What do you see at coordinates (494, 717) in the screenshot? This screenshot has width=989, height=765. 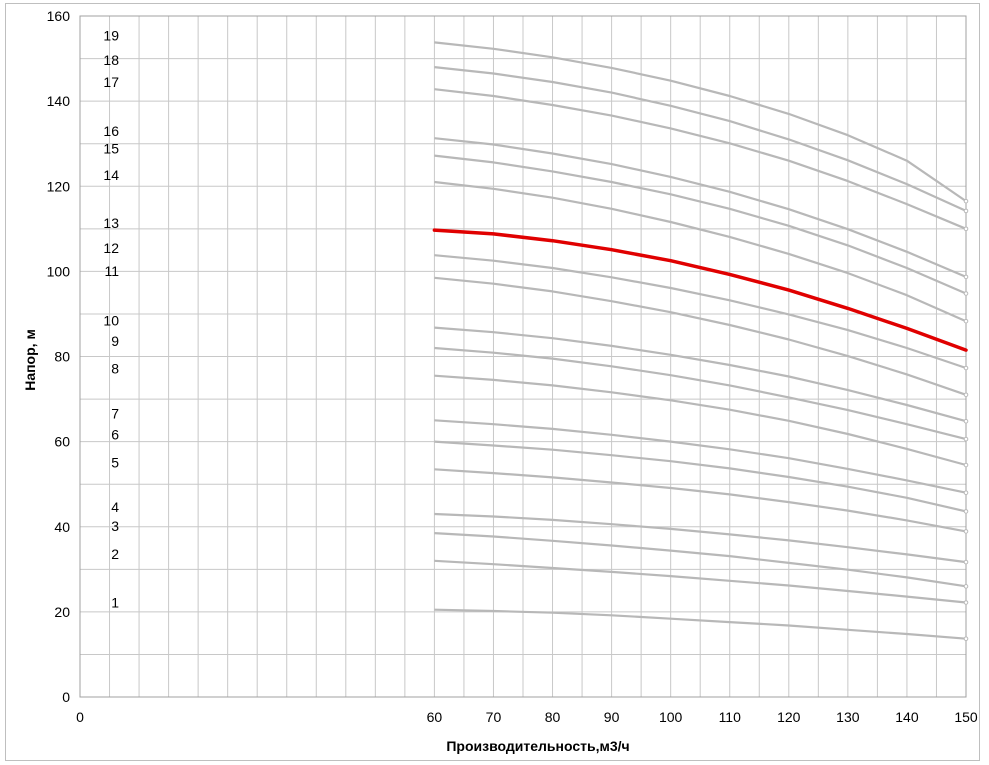 I see `x-tick-label: 70` at bounding box center [494, 717].